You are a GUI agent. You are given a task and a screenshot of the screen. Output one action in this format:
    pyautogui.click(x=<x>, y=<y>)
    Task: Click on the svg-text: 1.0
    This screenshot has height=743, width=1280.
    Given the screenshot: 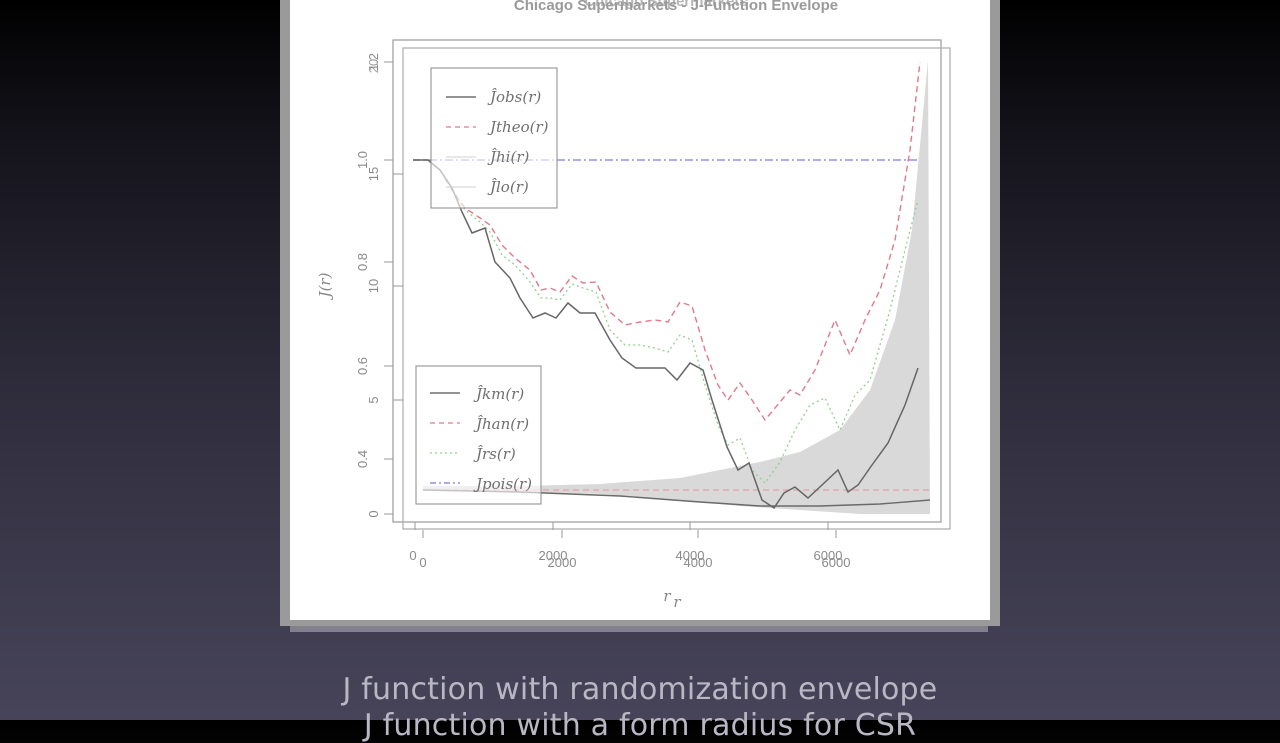 What is the action you would take?
    pyautogui.click(x=362, y=160)
    